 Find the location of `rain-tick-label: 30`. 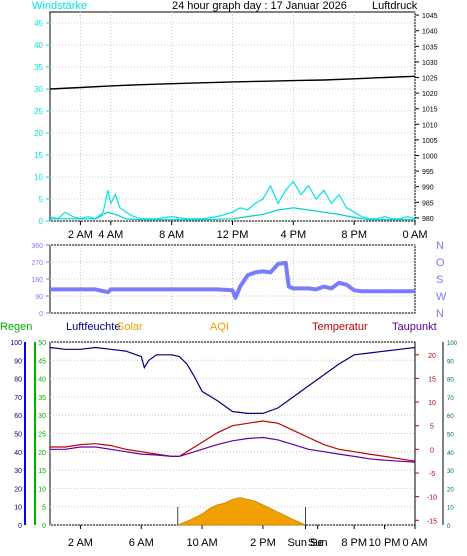

rain-tick-label: 30 is located at coordinates (42, 416).